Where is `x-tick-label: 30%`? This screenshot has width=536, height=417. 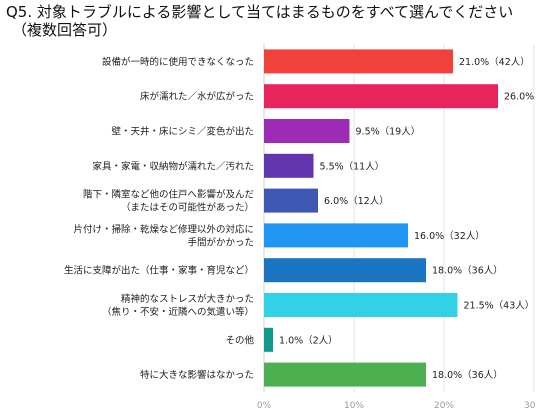
x-tick-label: 30% is located at coordinates (530, 406).